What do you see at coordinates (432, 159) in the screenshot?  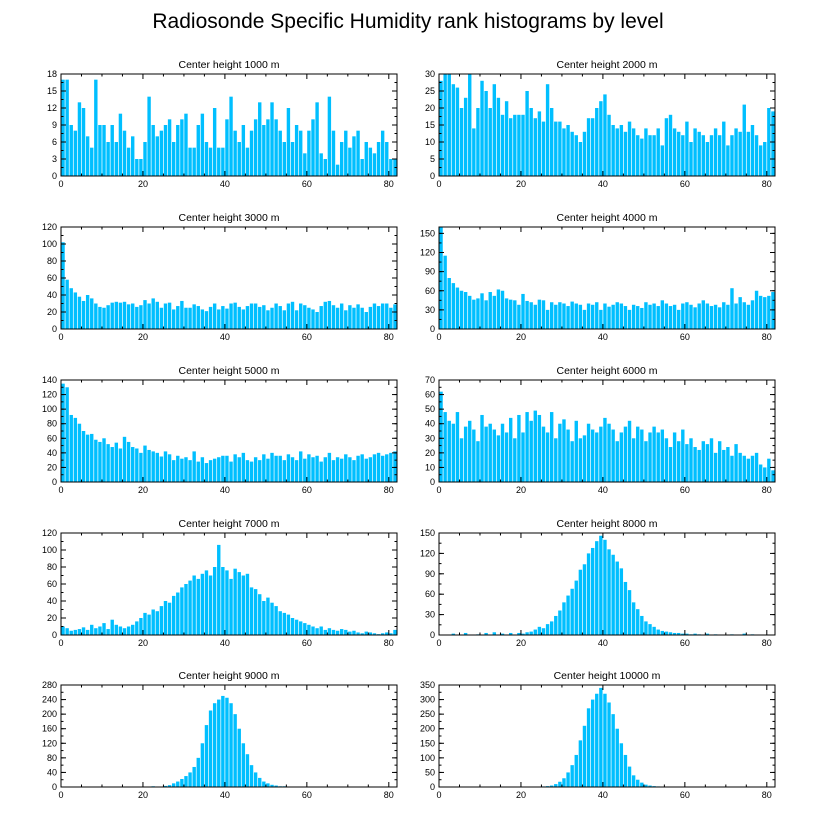 I see `y-tick-label: 5` at bounding box center [432, 159].